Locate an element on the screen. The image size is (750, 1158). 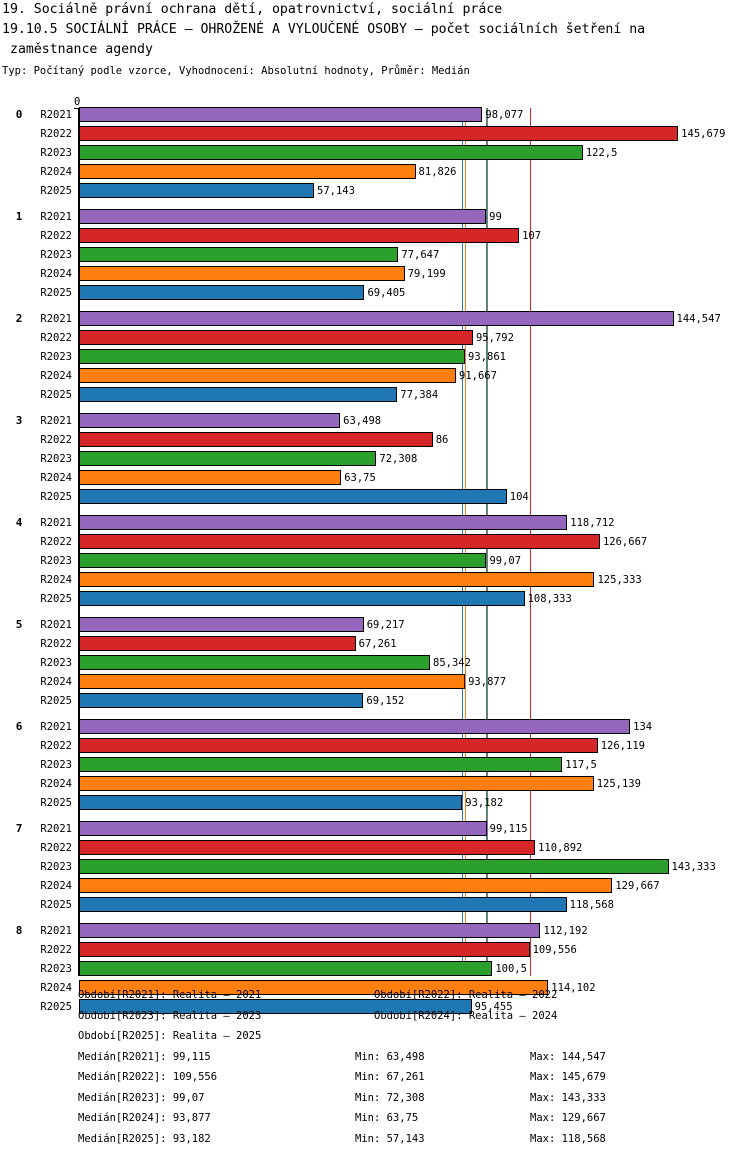
legend-period-entry: Období[R2025]: Realita – 2025 is located at coordinates (170, 1036).